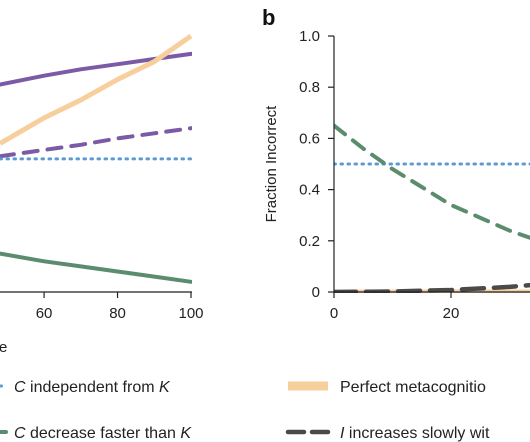  I want to click on panel-b-y-tick-label: 0.6, so click(309, 138).